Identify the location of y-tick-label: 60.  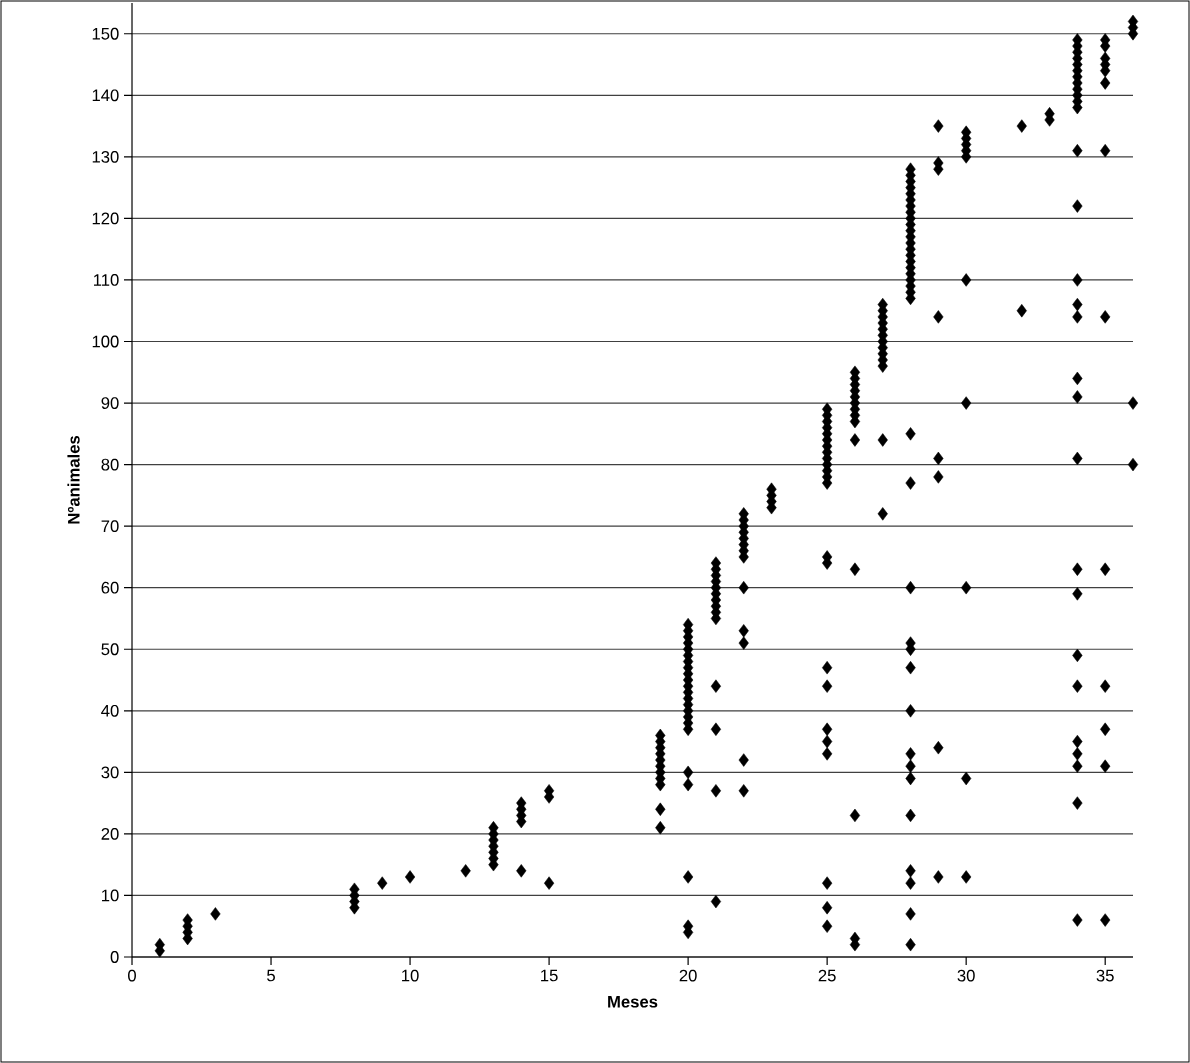
(110, 587).